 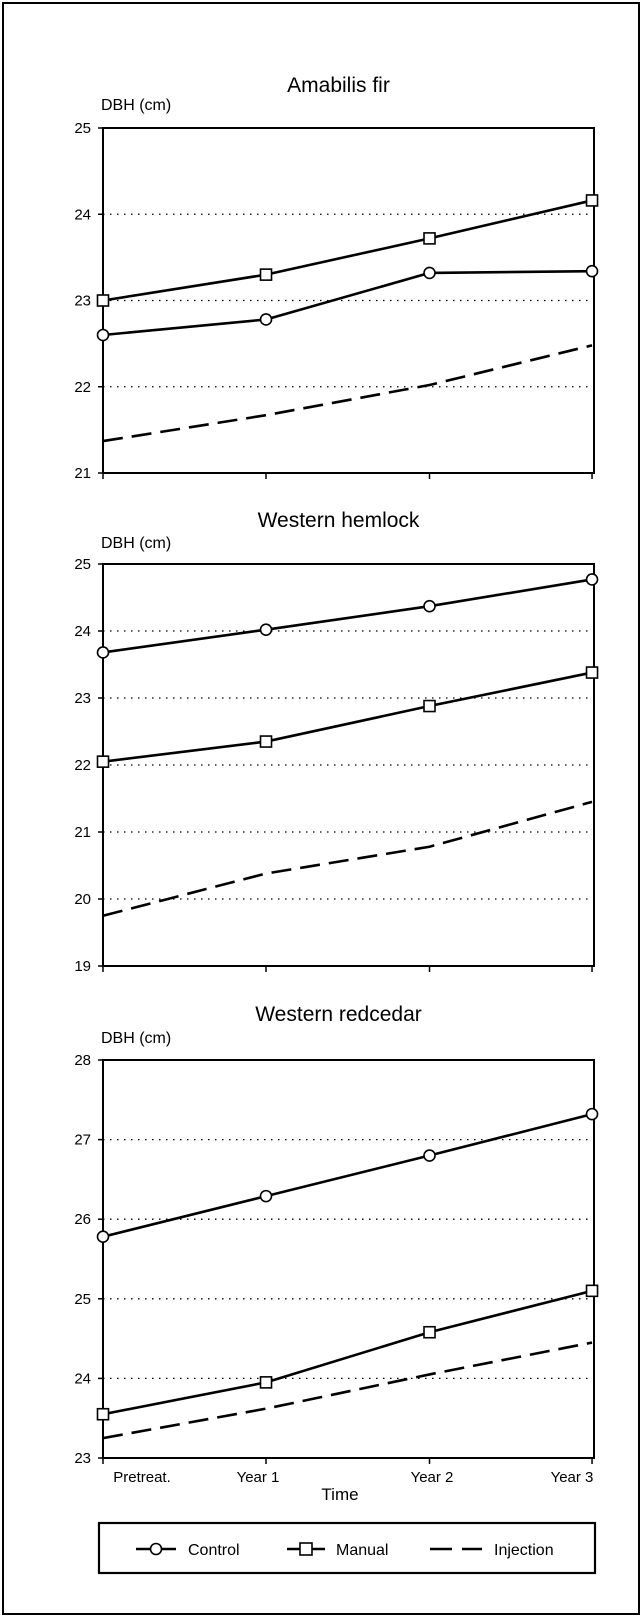 What do you see at coordinates (214, 1550) in the screenshot?
I see `legend-label-control: Control` at bounding box center [214, 1550].